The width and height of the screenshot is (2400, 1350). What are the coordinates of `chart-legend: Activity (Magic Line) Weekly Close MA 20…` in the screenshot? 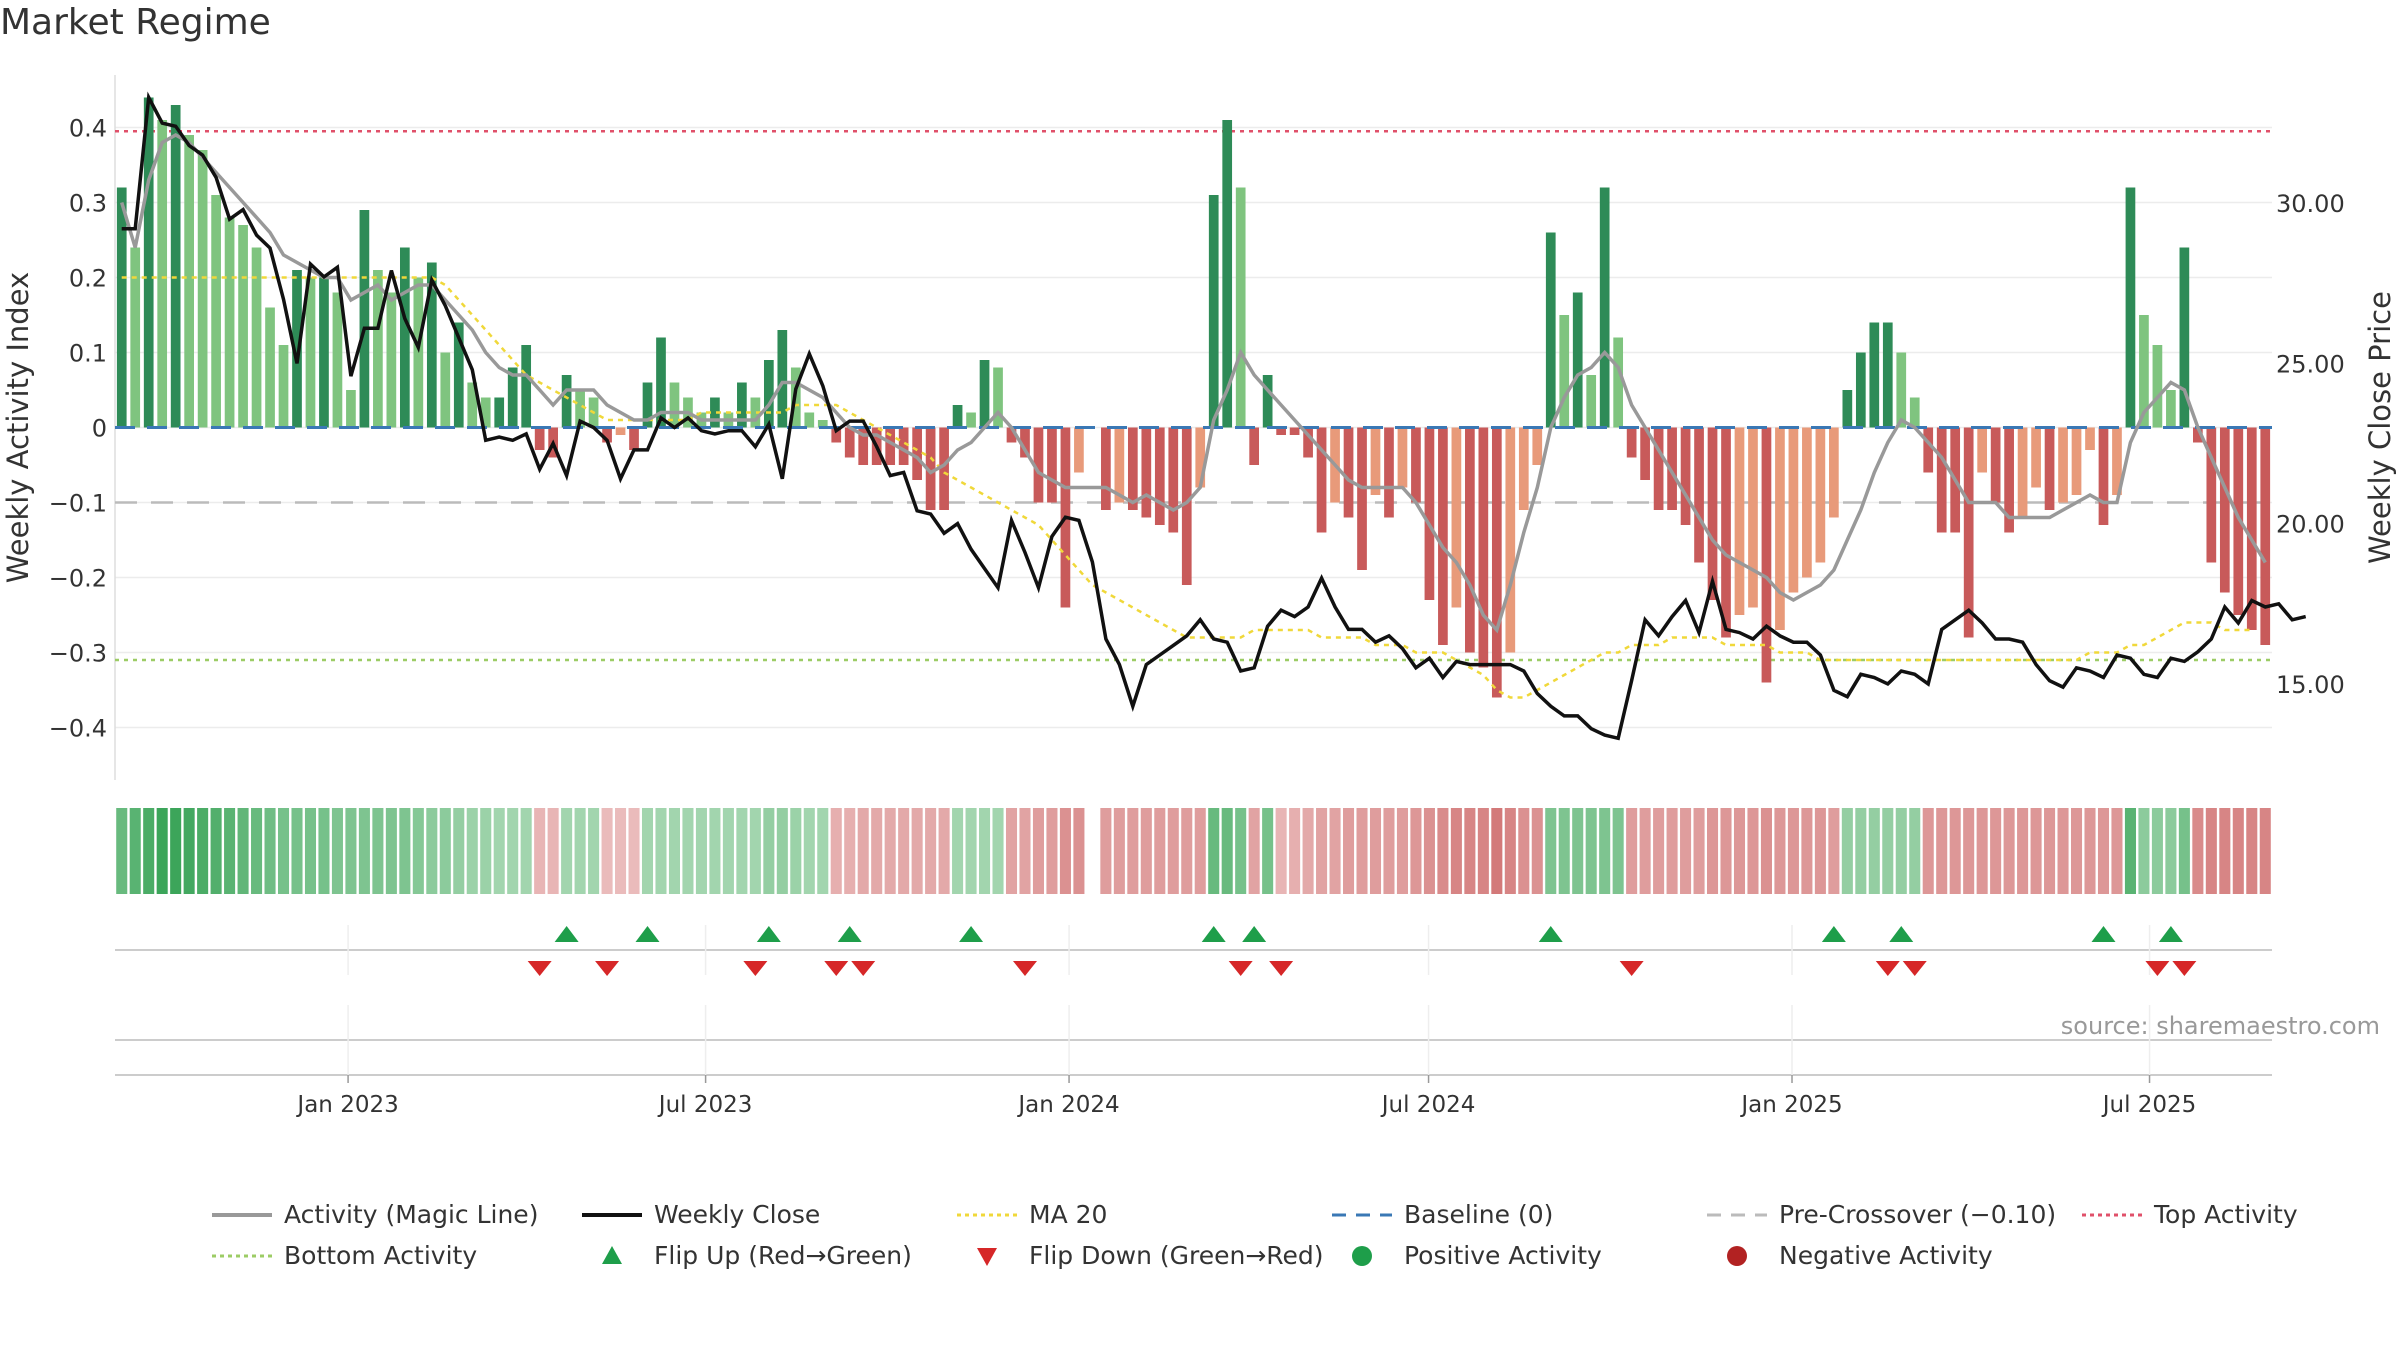 It's located at (1290, 1235).